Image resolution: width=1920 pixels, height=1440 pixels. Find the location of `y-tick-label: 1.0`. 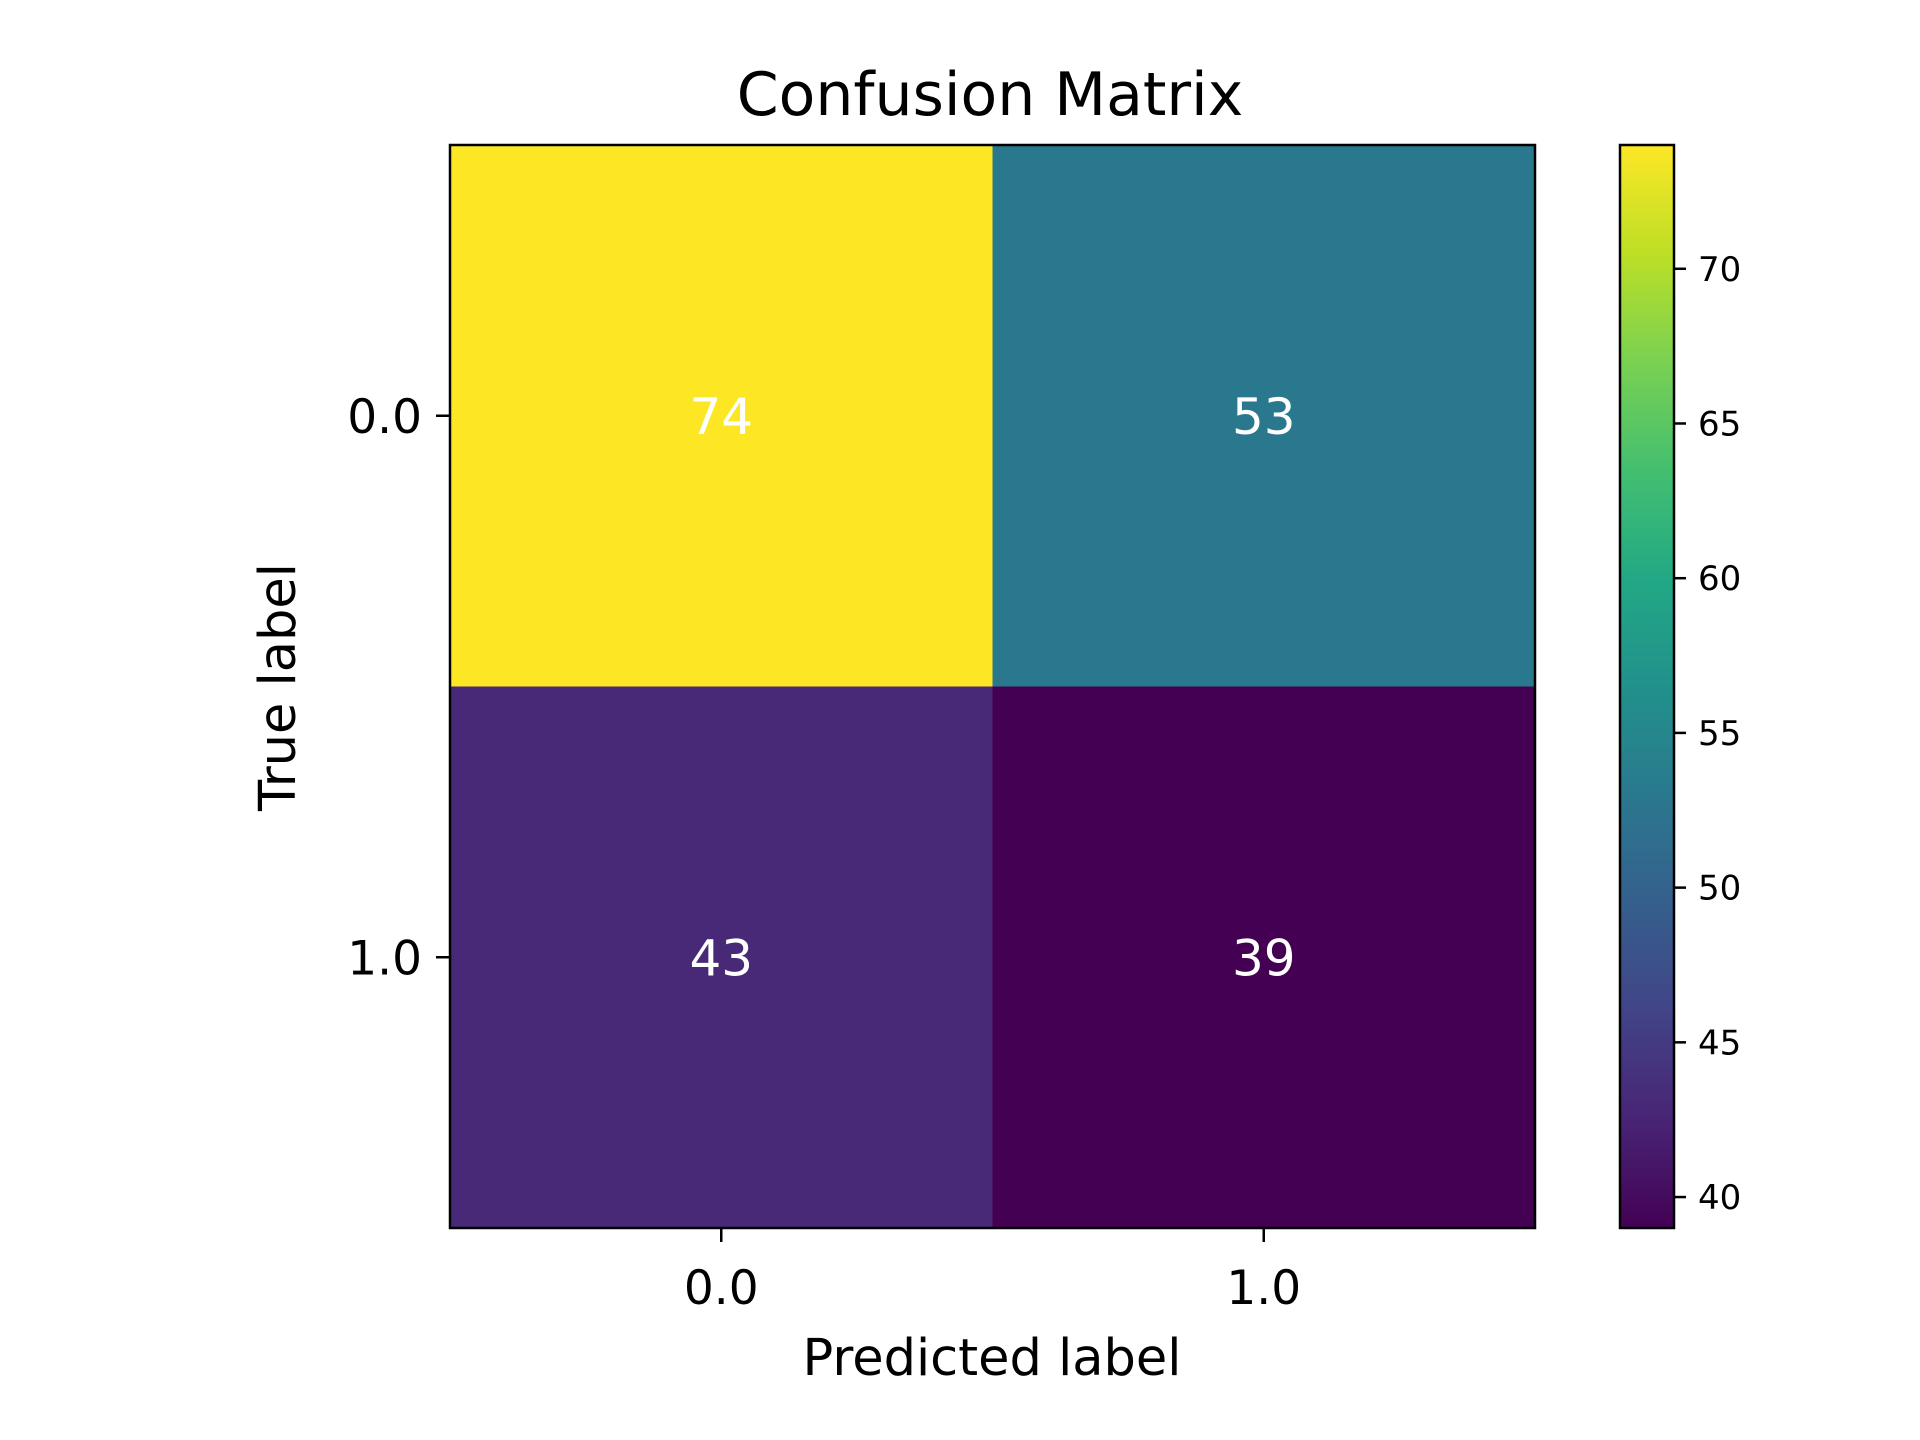

y-tick-label: 1.0 is located at coordinates (384, 958).